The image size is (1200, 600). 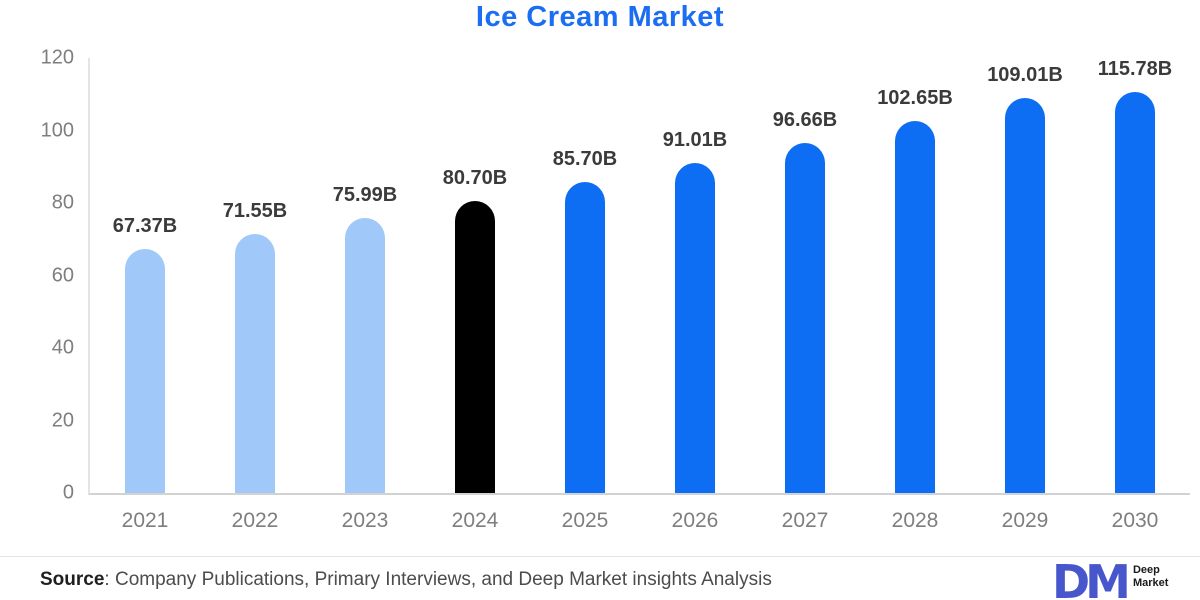 I want to click on bar-value-label: 67.37B, so click(x=145, y=225).